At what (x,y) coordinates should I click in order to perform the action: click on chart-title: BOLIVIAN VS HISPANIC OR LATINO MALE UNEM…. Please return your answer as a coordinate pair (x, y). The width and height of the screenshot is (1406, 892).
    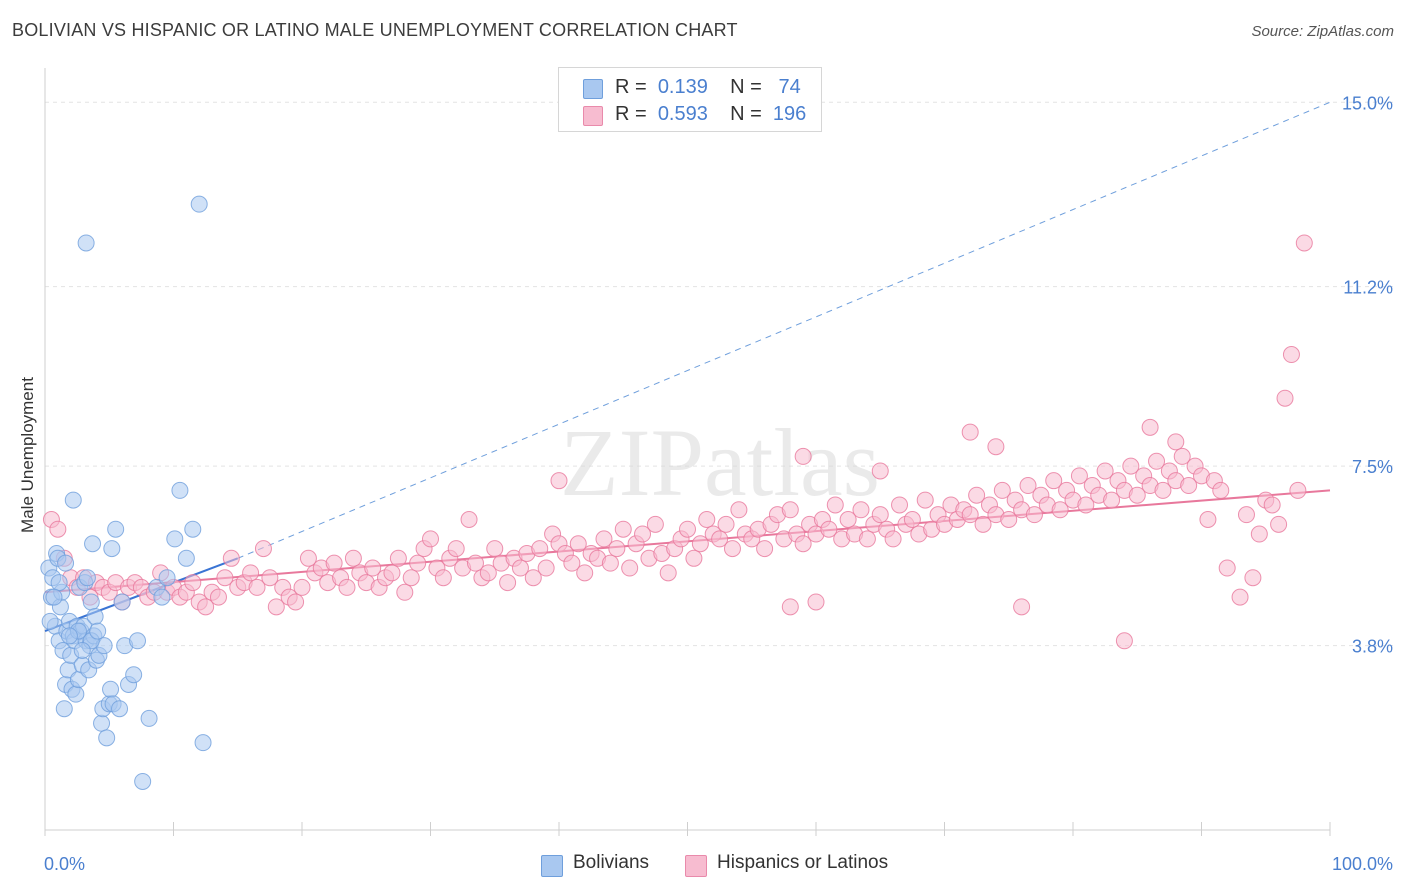
    Looking at the image, I should click on (375, 30).